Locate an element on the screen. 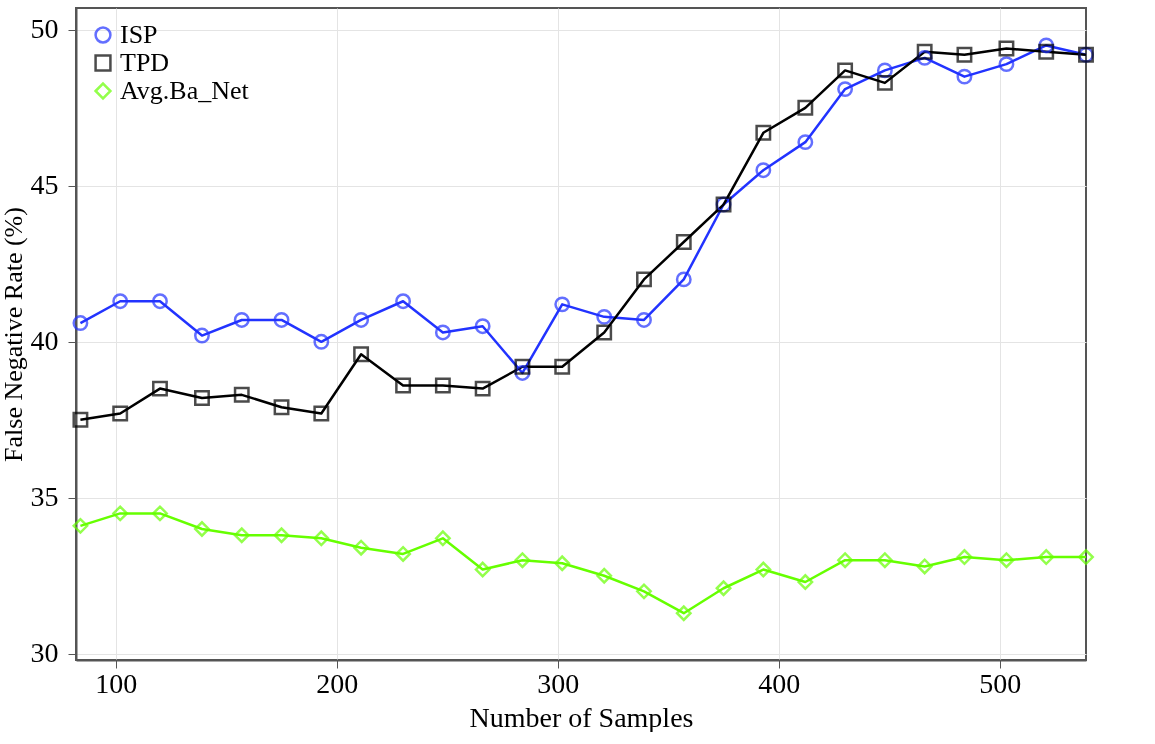 The height and width of the screenshot is (744, 1155). y-tick-label: 45 is located at coordinates (44, 185).